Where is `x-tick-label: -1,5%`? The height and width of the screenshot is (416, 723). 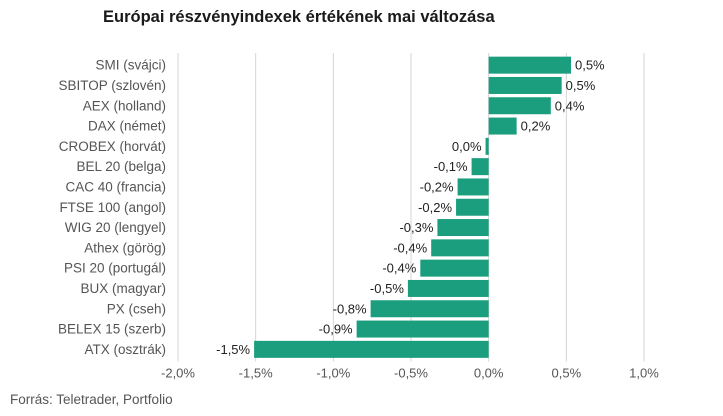 x-tick-label: -1,5% is located at coordinates (256, 373).